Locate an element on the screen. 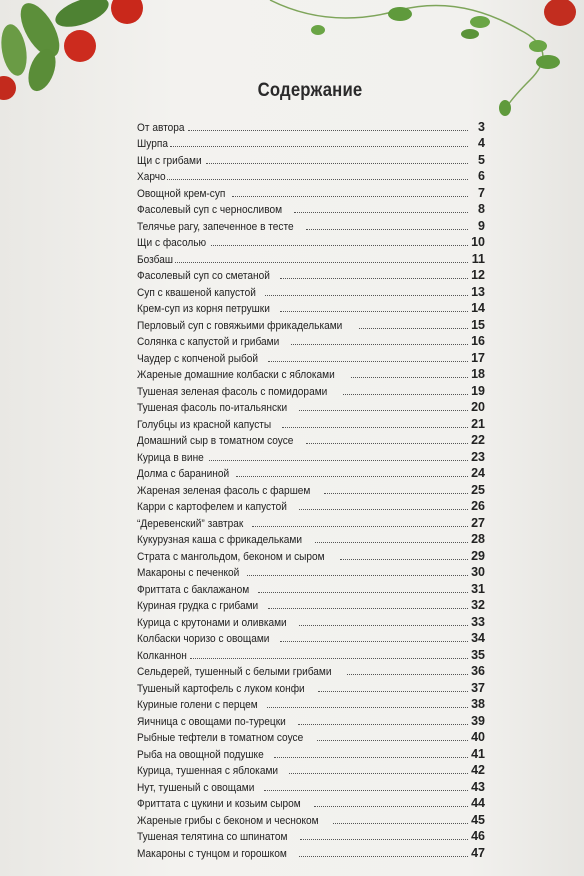 This screenshot has height=876, width=584. page-number: 27 is located at coordinates (478, 522).